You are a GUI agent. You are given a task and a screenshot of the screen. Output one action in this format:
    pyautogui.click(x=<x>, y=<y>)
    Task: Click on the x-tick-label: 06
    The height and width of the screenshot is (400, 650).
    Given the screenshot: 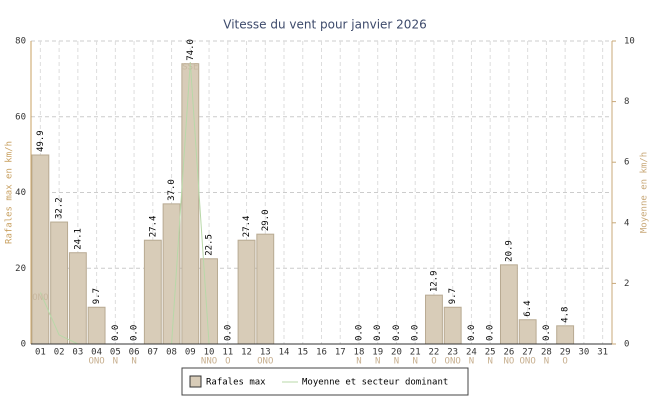 What is the action you would take?
    pyautogui.click(x=134, y=353)
    